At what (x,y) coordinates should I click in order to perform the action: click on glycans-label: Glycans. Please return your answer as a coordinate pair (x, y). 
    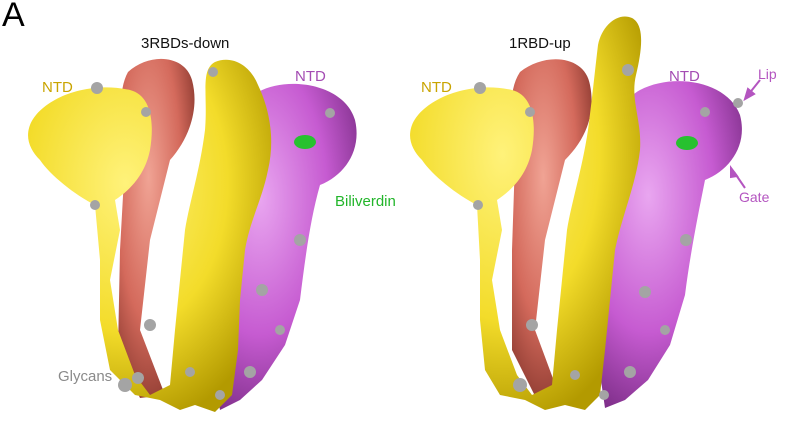
    Looking at the image, I should click on (85, 376).